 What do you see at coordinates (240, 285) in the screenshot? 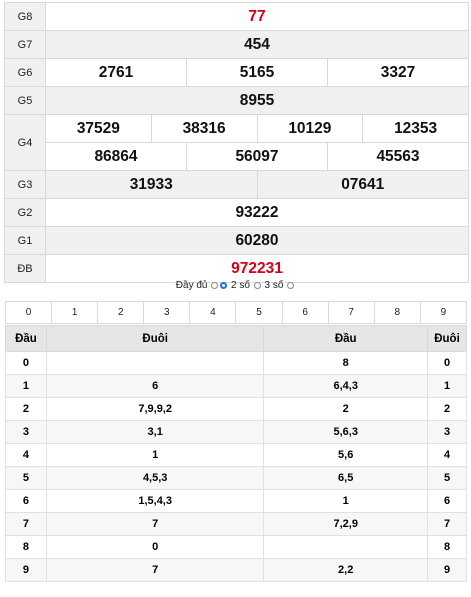
I see `option-two-label: 2 số` at bounding box center [240, 285].